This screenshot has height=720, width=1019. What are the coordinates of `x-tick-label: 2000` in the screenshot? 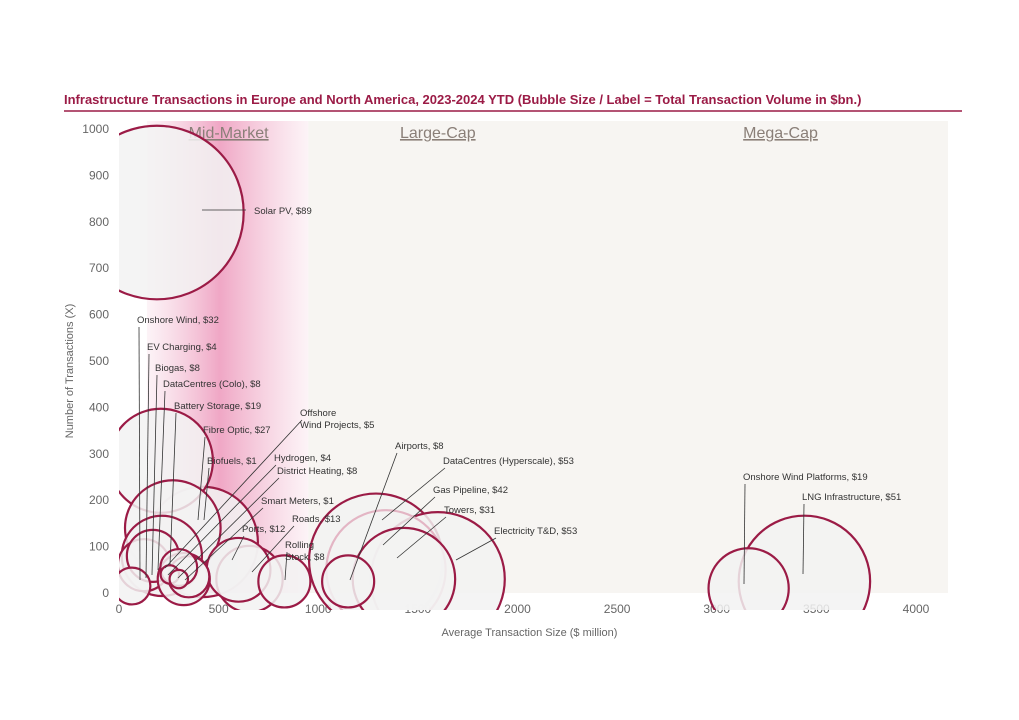 It's located at (517, 609).